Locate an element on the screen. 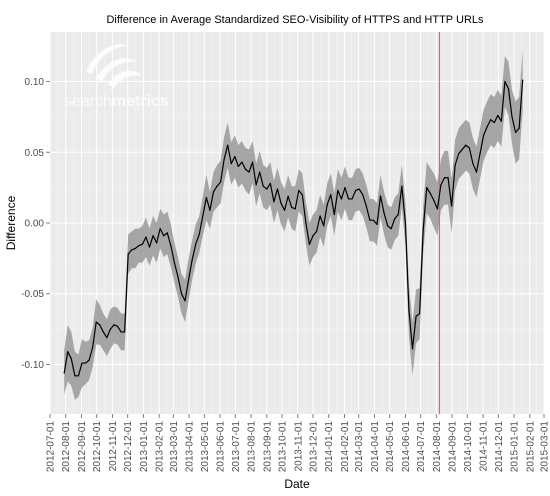  logo-text: searchmetrics is located at coordinates (116, 101).